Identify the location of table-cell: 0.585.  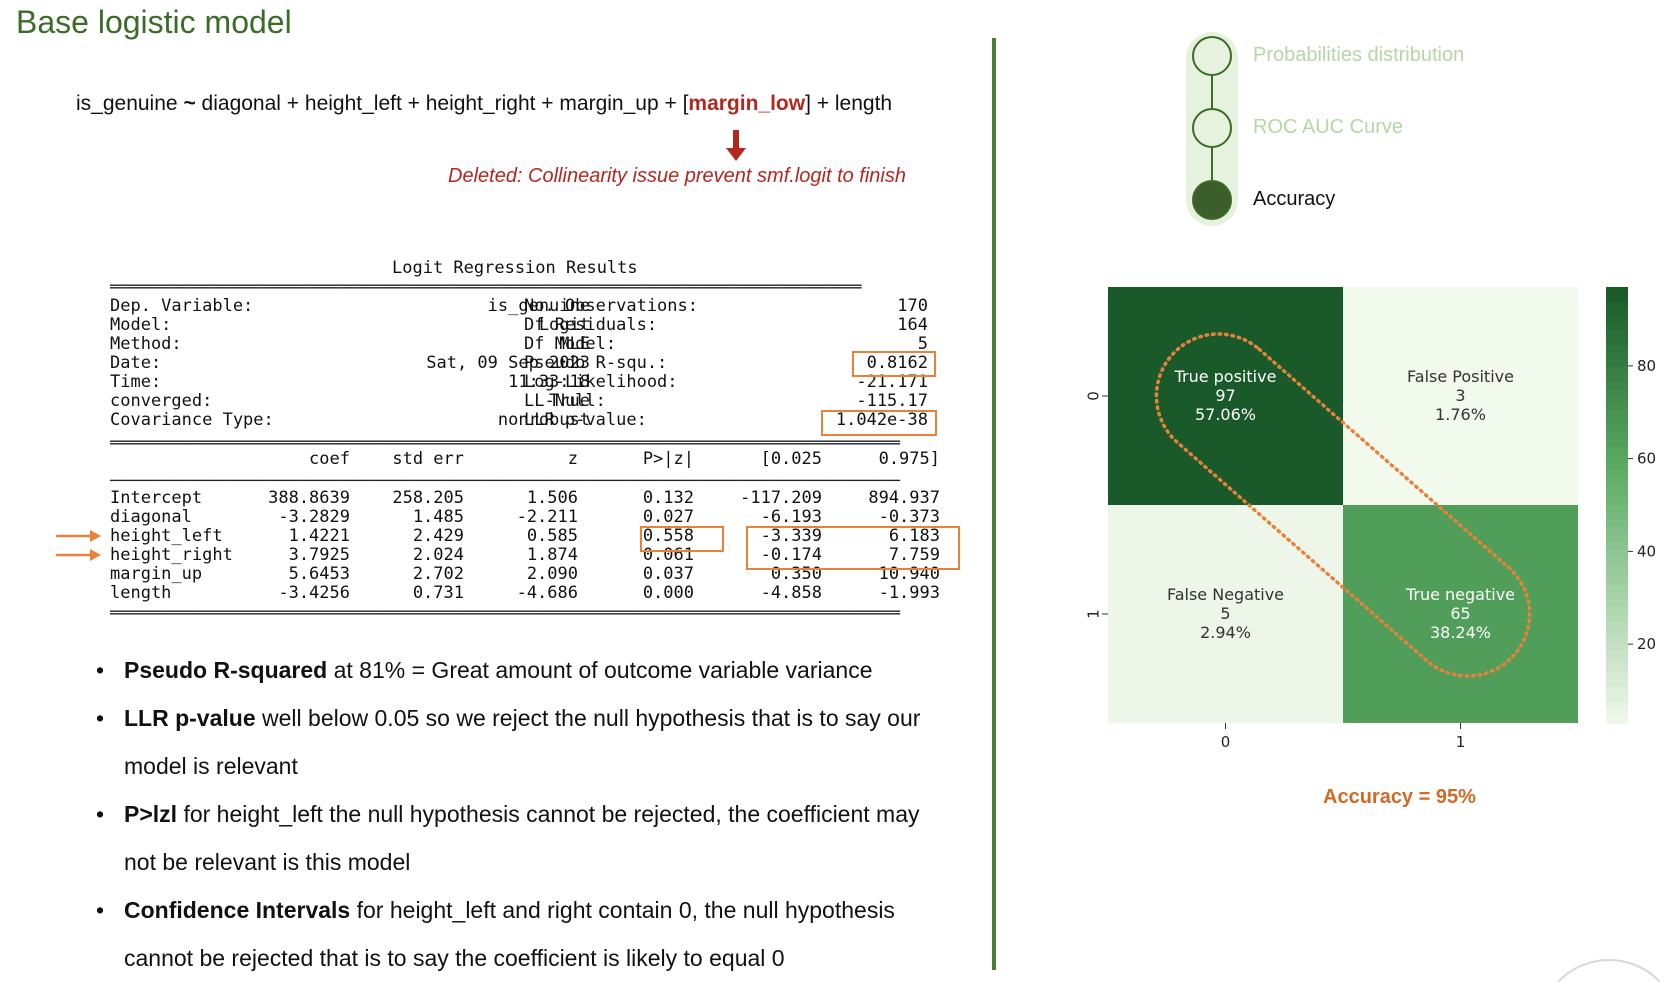
(552, 536).